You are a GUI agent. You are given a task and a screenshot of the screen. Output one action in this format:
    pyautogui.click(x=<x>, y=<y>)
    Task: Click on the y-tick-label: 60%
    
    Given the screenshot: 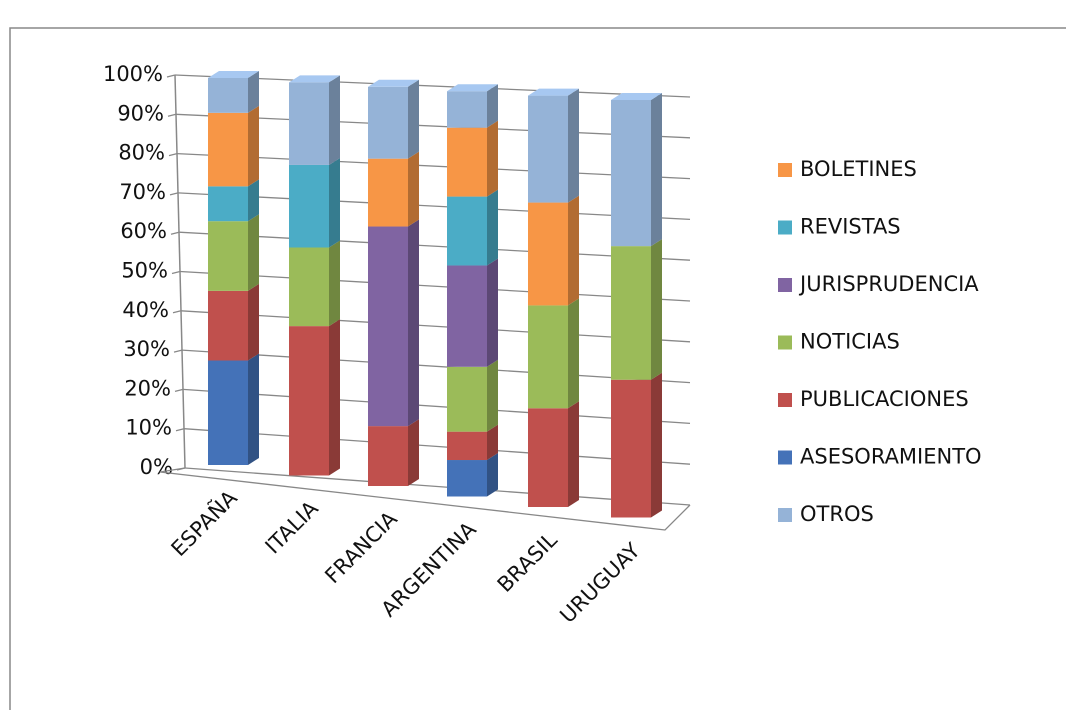 What is the action you would take?
    pyautogui.click(x=143, y=231)
    